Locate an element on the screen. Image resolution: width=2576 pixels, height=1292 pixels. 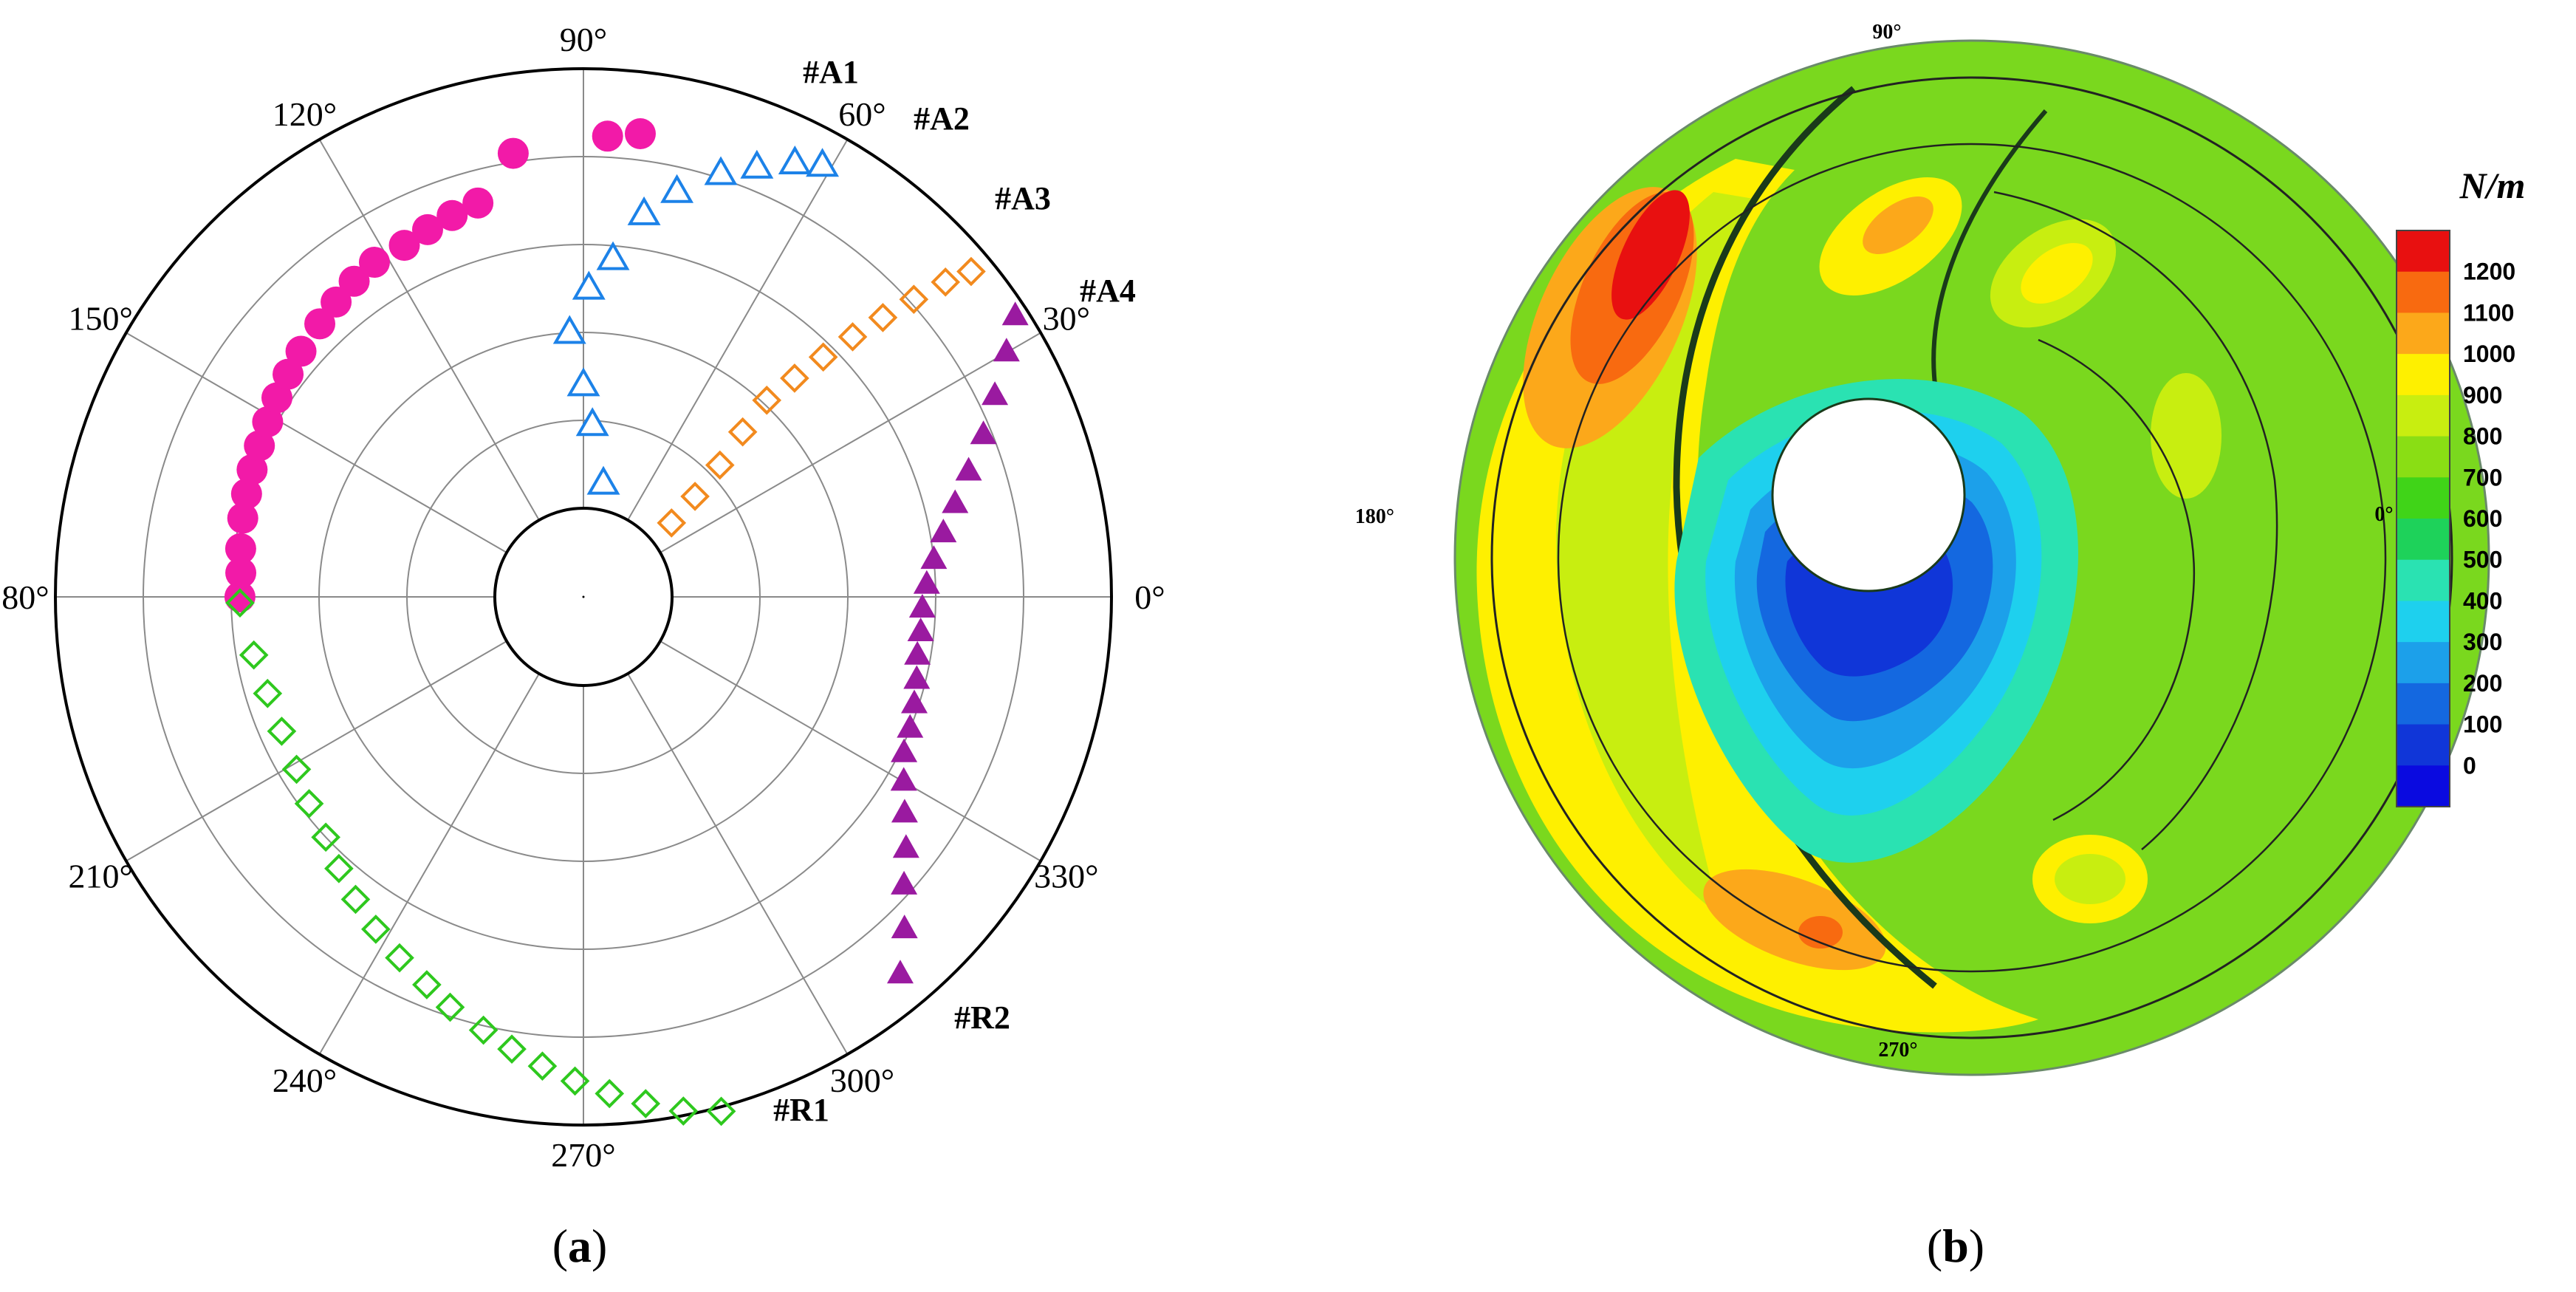
map-angle-270: 270° is located at coordinates (1897, 1050).